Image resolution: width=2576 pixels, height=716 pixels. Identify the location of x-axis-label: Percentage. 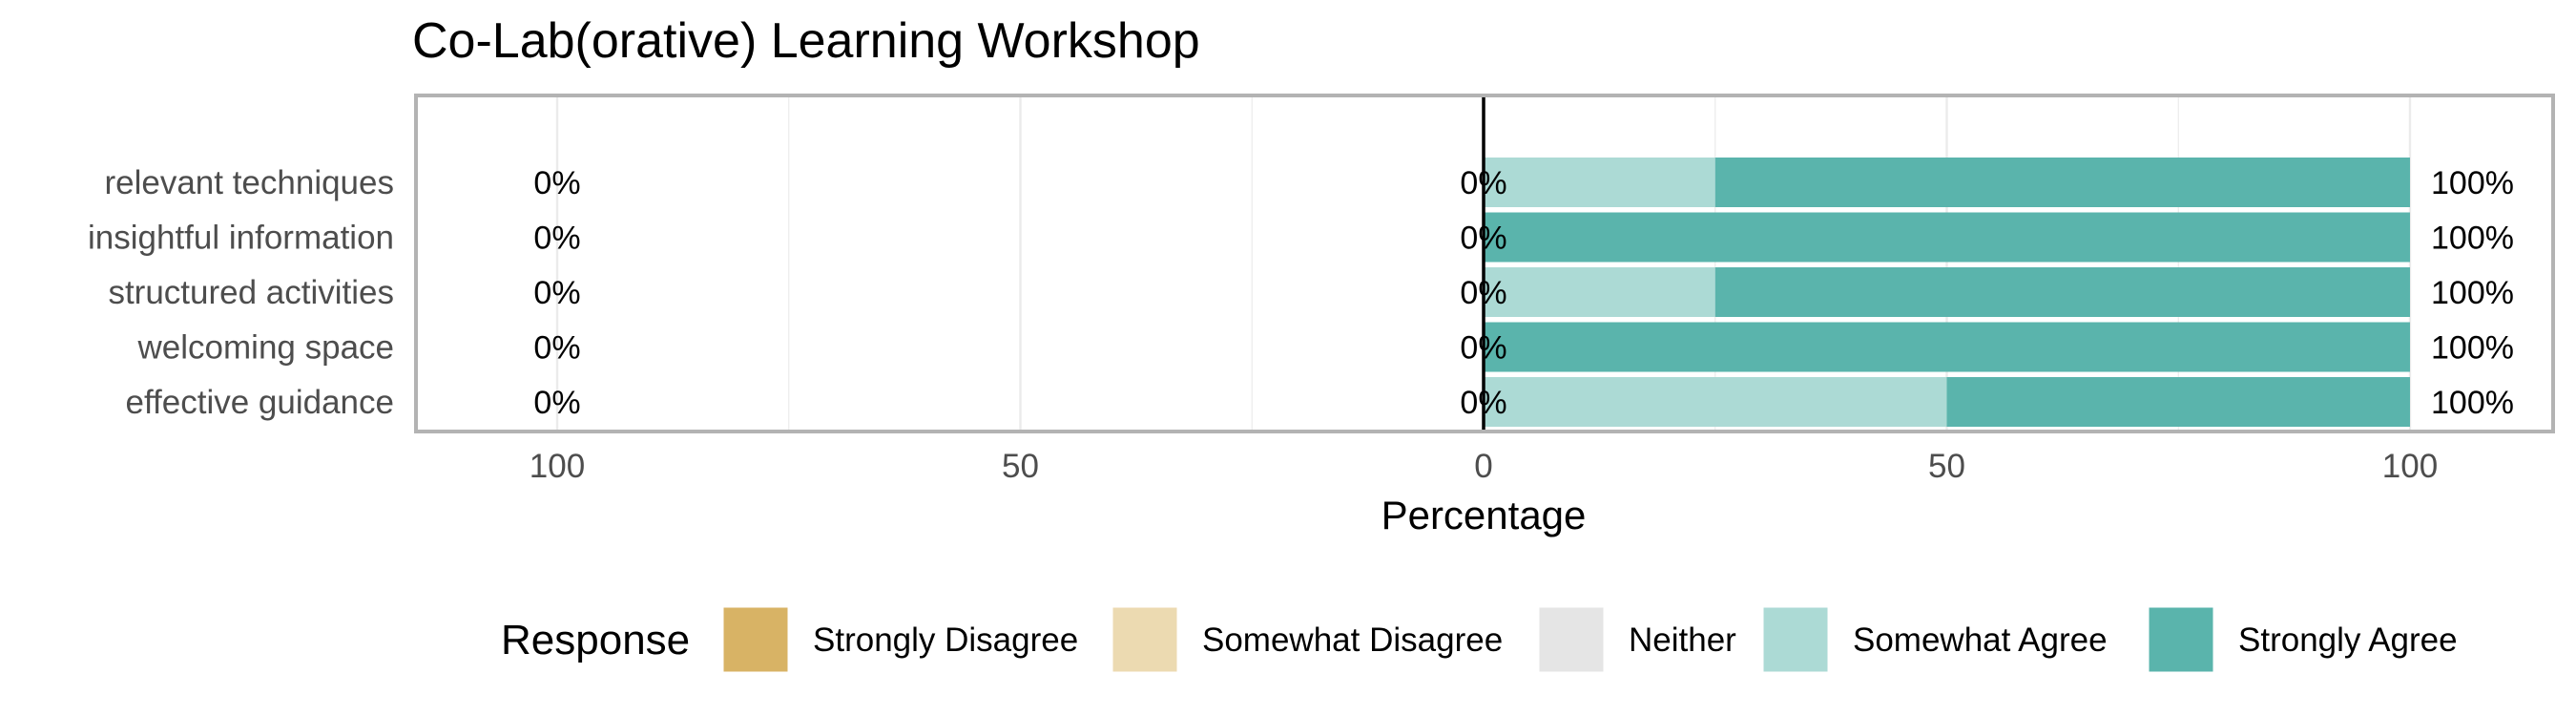
(1484, 515).